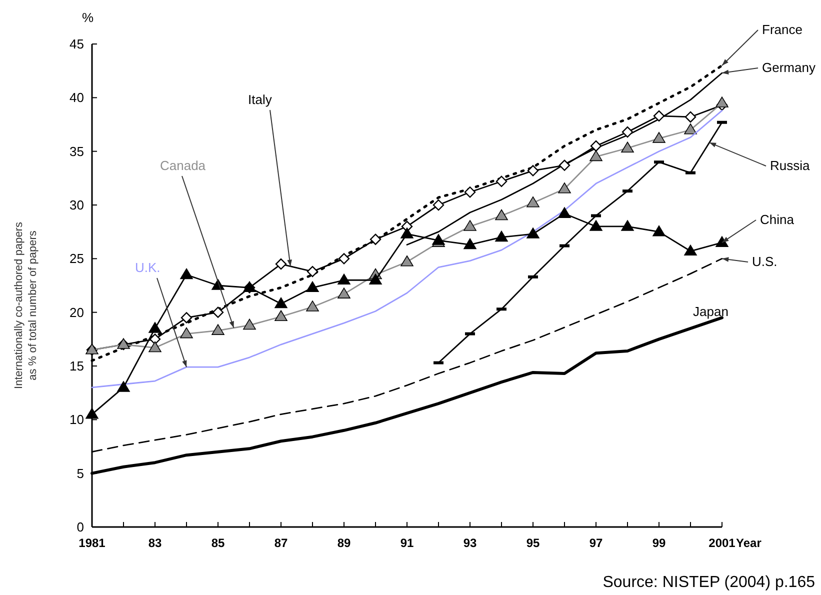 This screenshot has width=821, height=595. Describe the element at coordinates (155, 543) in the screenshot. I see `x-tick-label: 83` at that location.